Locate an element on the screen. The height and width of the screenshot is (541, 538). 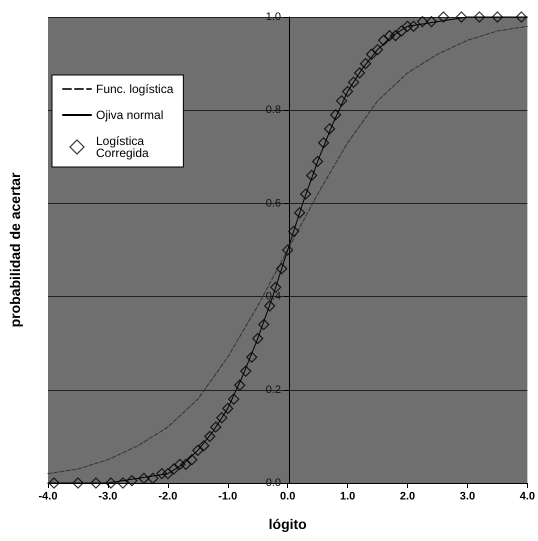
y-axis-title: probabilidad de acertar is located at coordinates (15, 250).